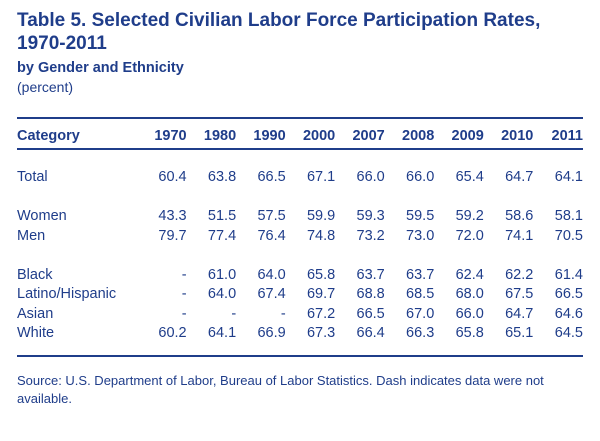 Image resolution: width=600 pixels, height=441 pixels. Describe the element at coordinates (467, 136) in the screenshot. I see `column-header-year: 2009` at that location.